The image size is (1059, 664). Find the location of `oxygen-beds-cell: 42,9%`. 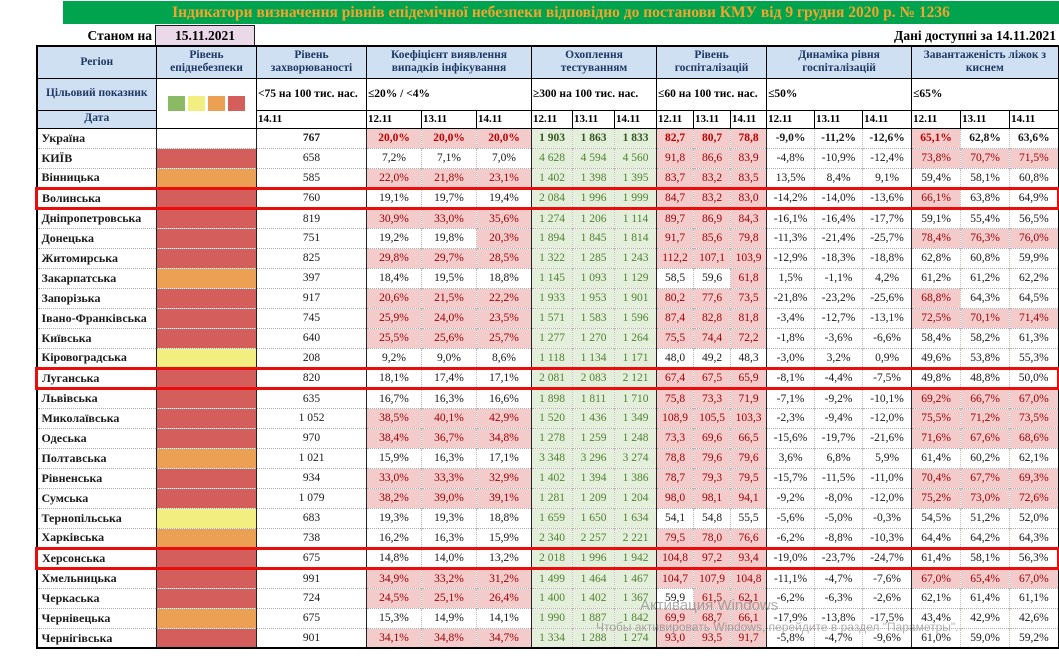

oxygen-beds-cell: 42,9% is located at coordinates (985, 617).